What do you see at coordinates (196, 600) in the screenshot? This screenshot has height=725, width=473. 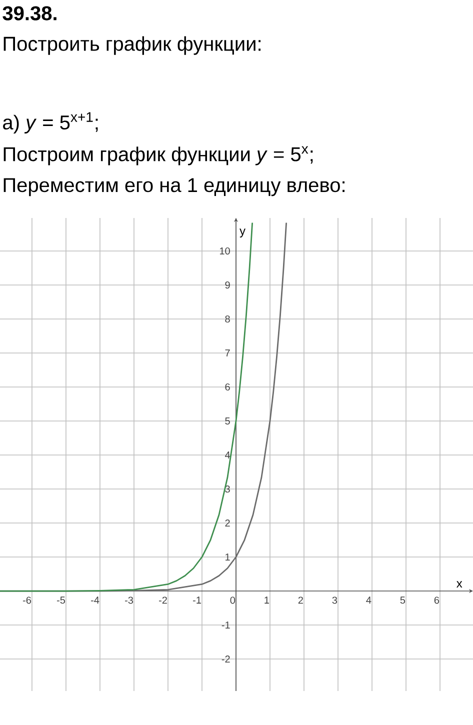 I see `x-tick-label: -1` at bounding box center [196, 600].